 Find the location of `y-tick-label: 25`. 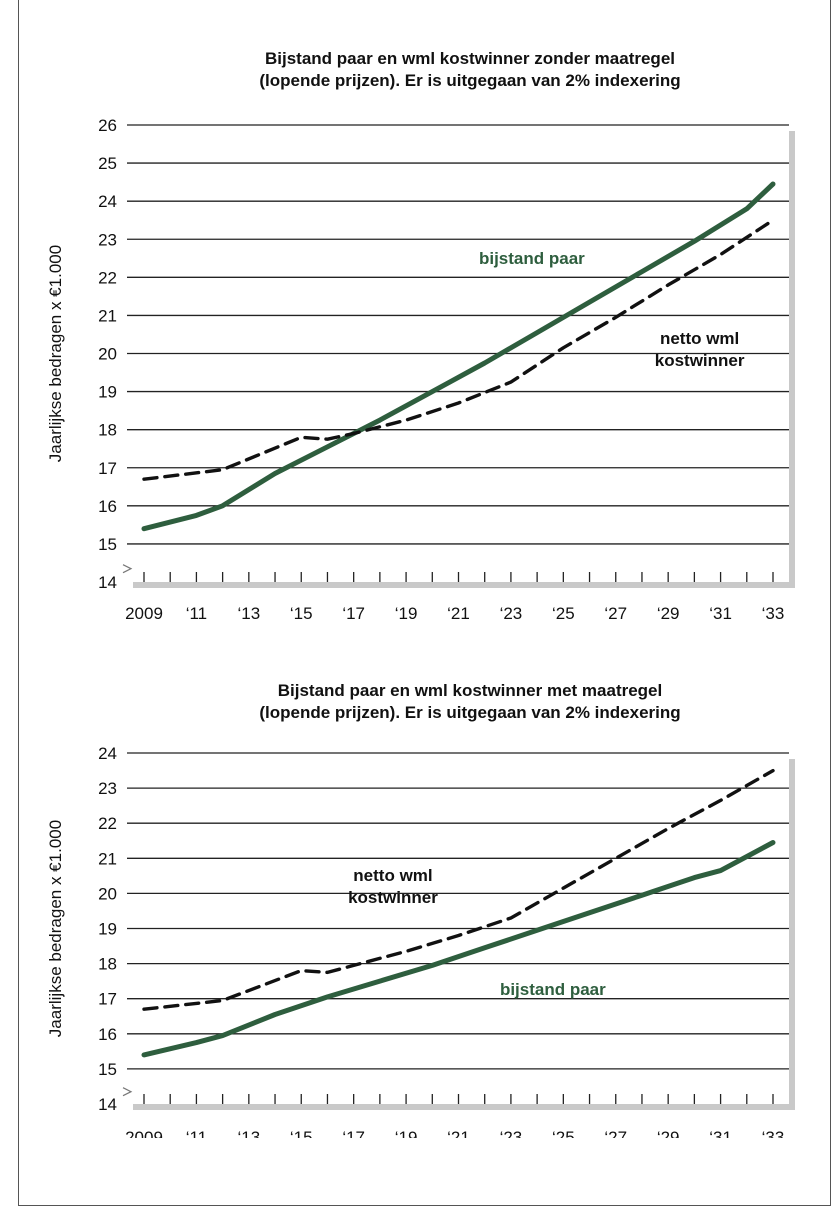

y-tick-label: 25 is located at coordinates (107, 163).